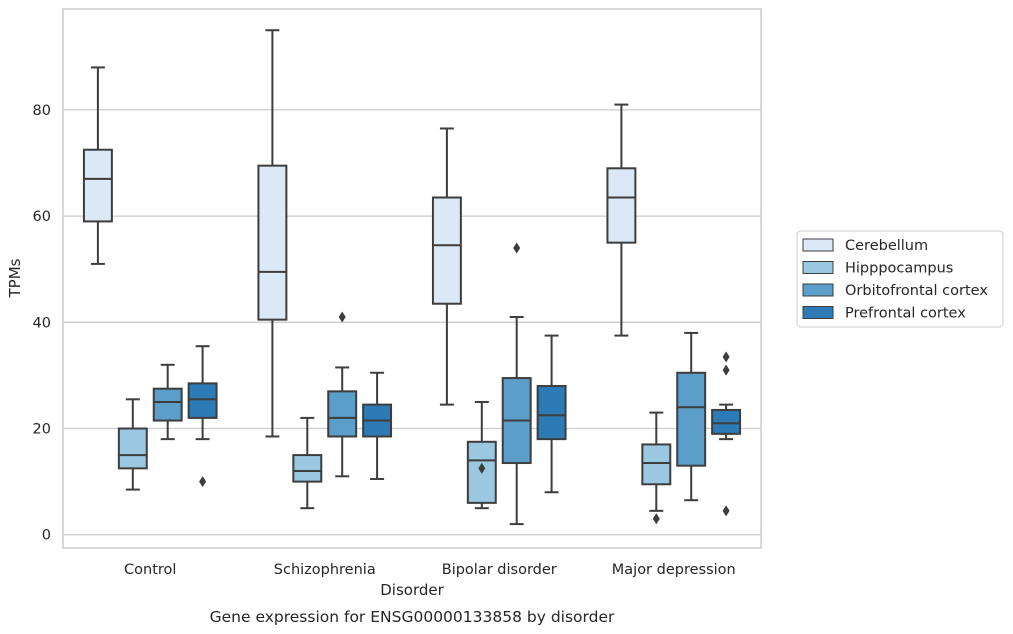 The image size is (1013, 634). What do you see at coordinates (916, 291) in the screenshot?
I see `legend-entry: Orbitofrontal cortex` at bounding box center [916, 291].